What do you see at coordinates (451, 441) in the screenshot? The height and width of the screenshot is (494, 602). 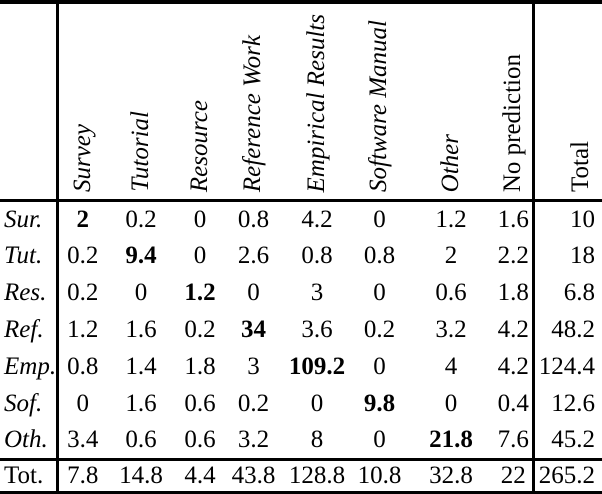 I see `table-cell: 21.8` at bounding box center [451, 441].